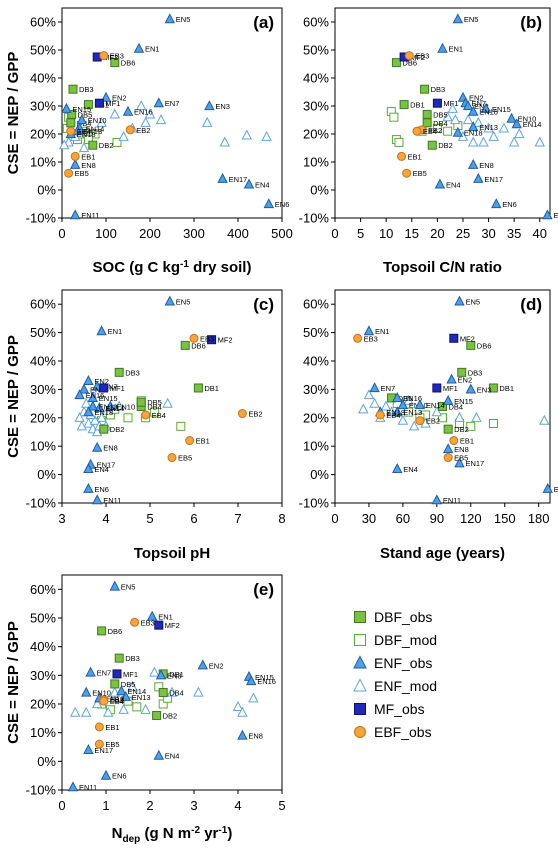  What do you see at coordinates (106, 233) in the screenshot?
I see `x-tick-label: 100` at bounding box center [106, 233].